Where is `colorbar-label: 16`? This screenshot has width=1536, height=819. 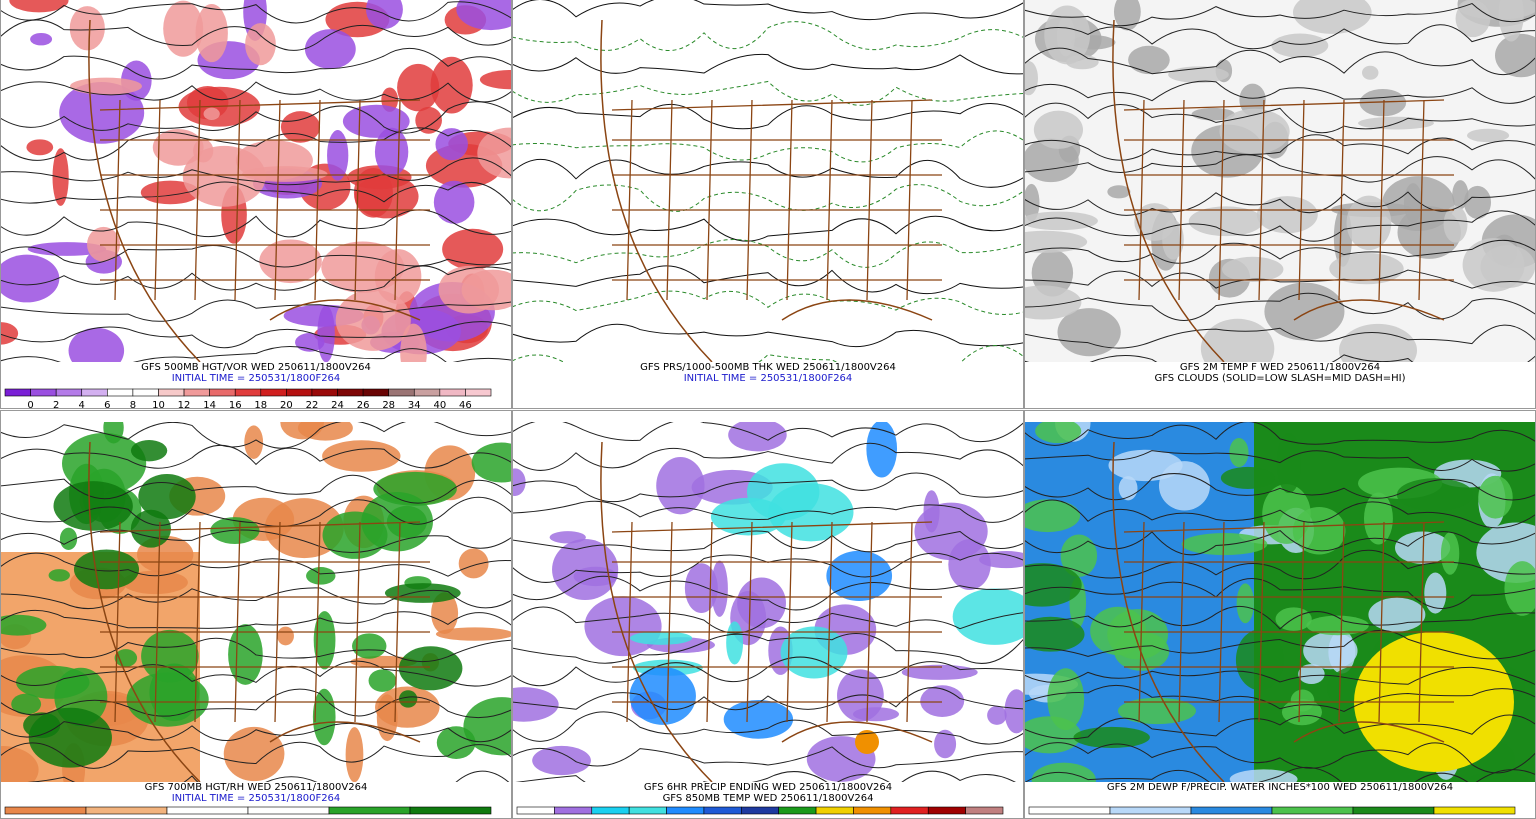
colorbar-label: 16 is located at coordinates (235, 405).